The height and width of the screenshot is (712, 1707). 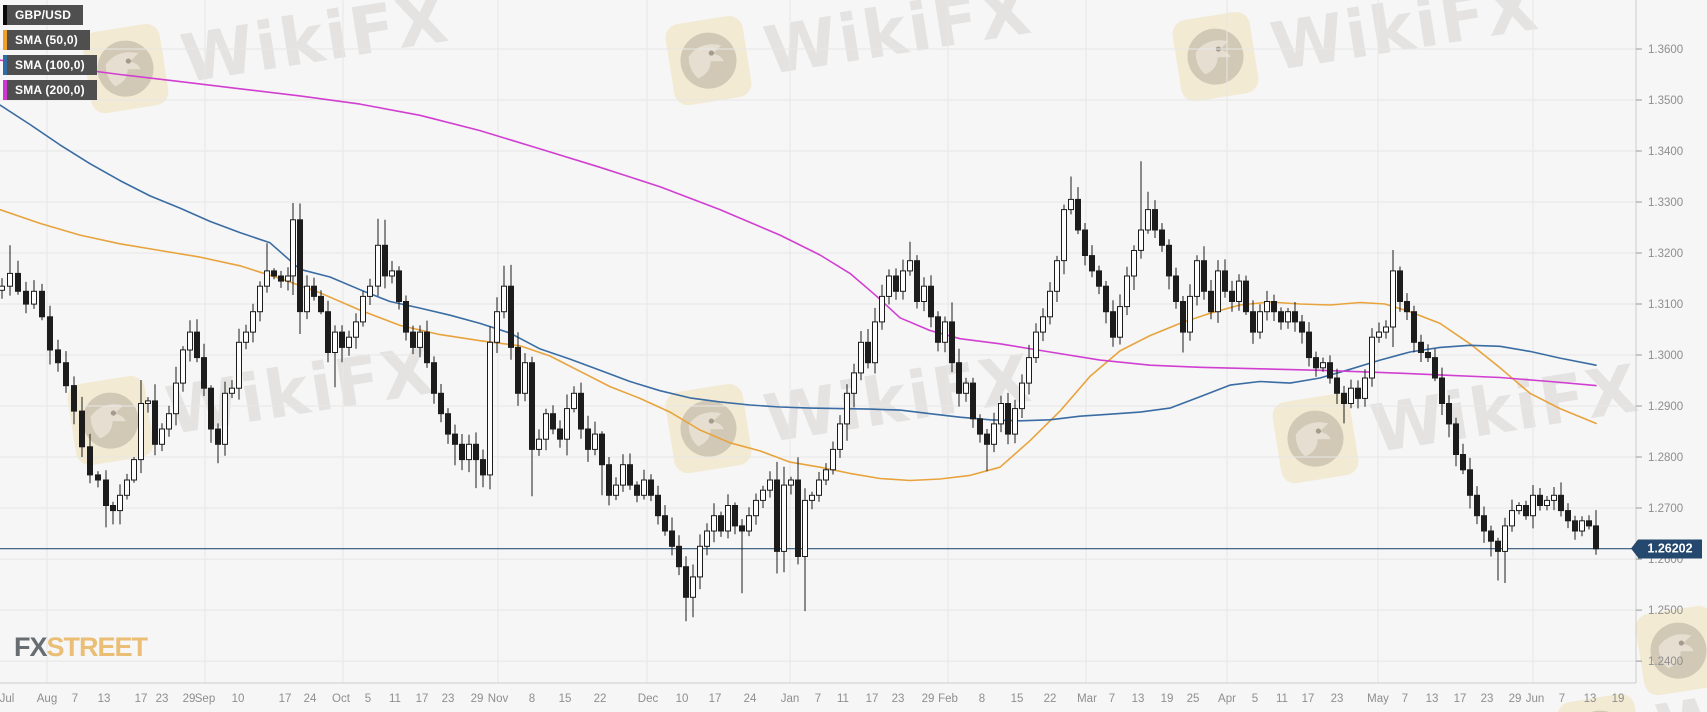 I want to click on x-axis-label: Dec, so click(x=648, y=699).